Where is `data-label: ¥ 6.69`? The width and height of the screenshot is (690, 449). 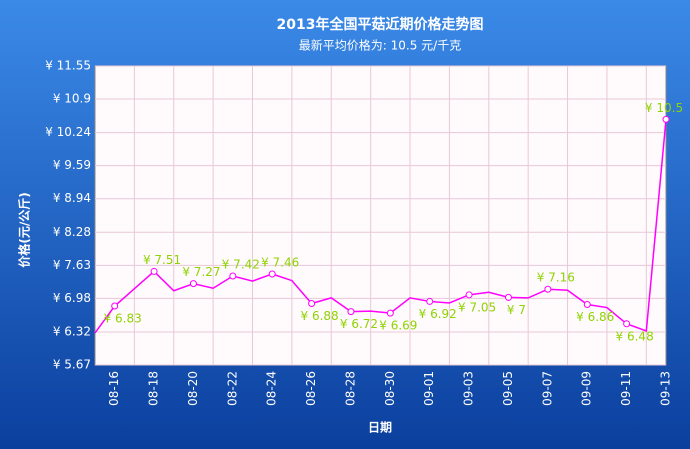
data-label: ¥ 6.69 is located at coordinates (398, 326).